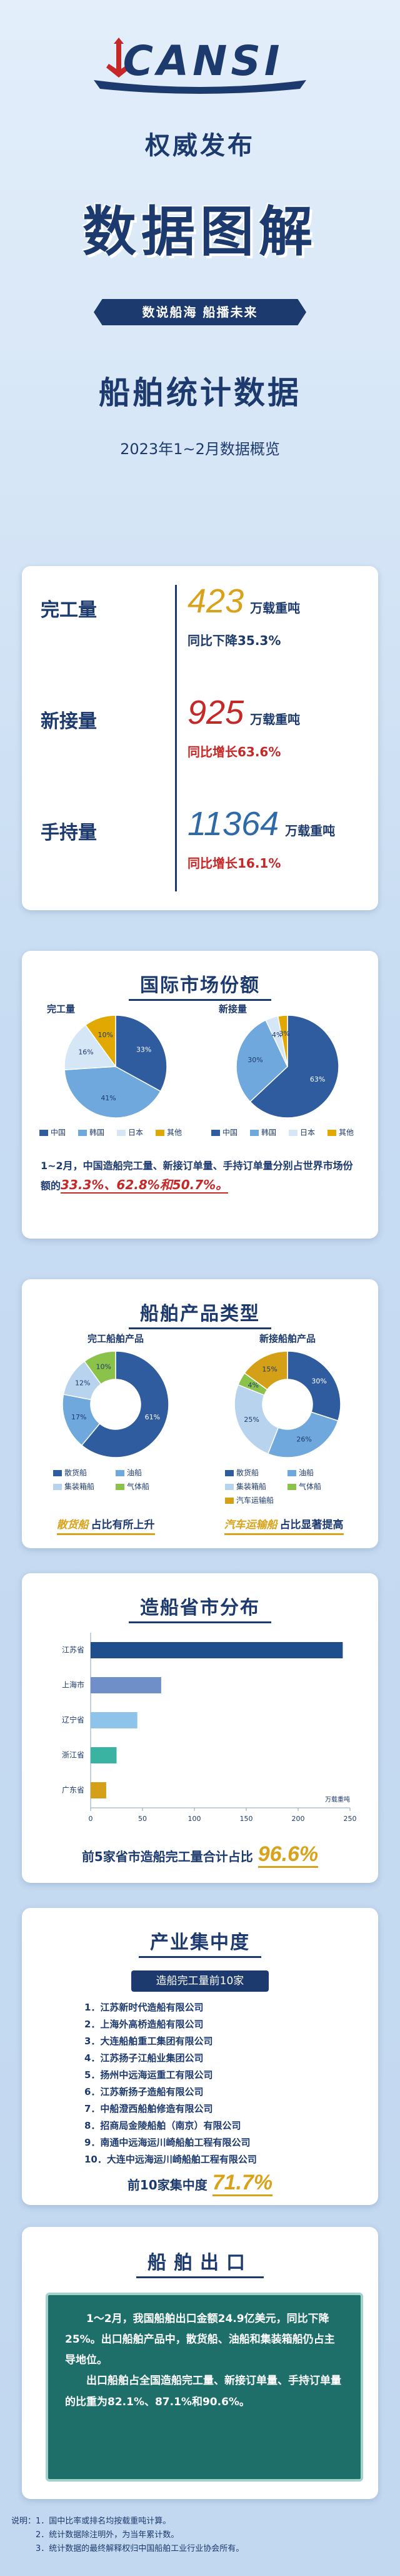  Describe the element at coordinates (200, 1981) in the screenshot. I see `subtitle: 造船完工量前10家` at that location.